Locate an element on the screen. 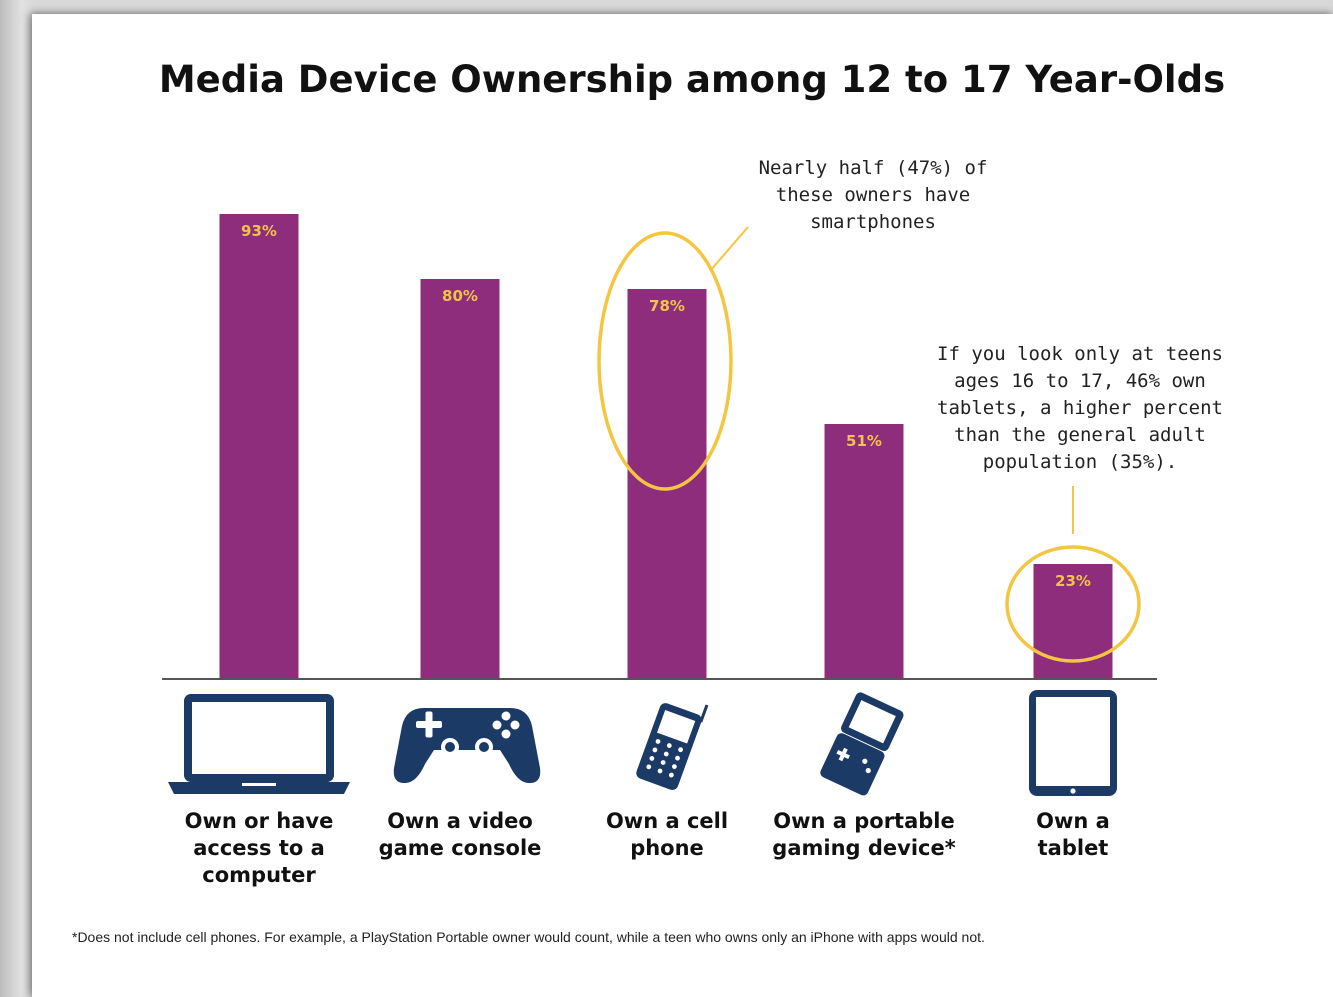  annotation-0-line-0: Nearly half (47%) of is located at coordinates (873, 168).